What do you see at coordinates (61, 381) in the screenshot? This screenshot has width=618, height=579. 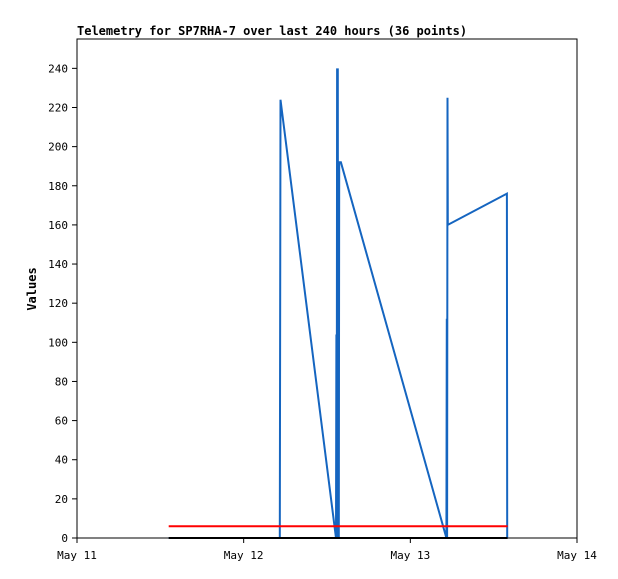 I see `y-tick-label-4: 80` at bounding box center [61, 381].